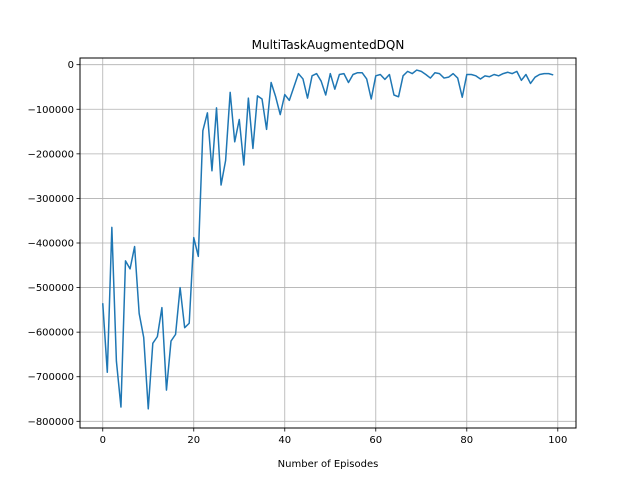  What do you see at coordinates (466, 440) in the screenshot?
I see `x-tick-label: 80` at bounding box center [466, 440].